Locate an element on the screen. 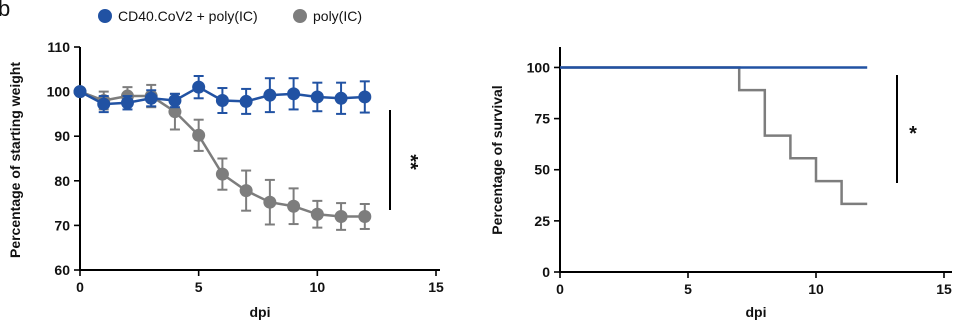 The height and width of the screenshot is (327, 965). y-axis-label: Percentage of survival is located at coordinates (497, 159).